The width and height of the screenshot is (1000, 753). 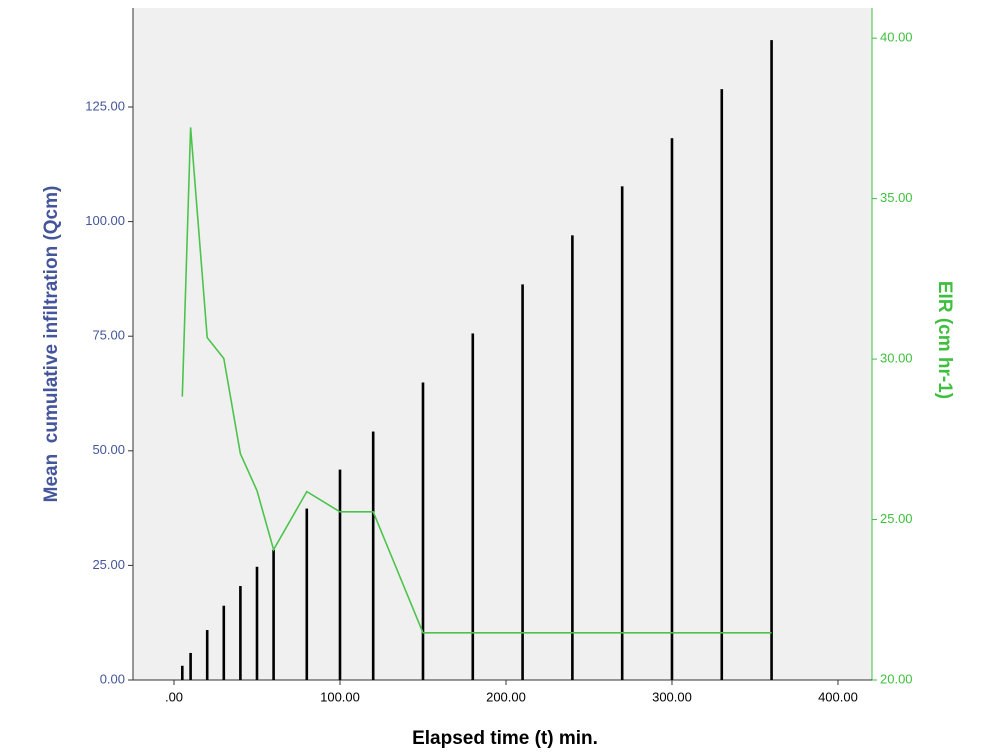 I want to click on y2-tick-label: 40.00, so click(x=896, y=37).